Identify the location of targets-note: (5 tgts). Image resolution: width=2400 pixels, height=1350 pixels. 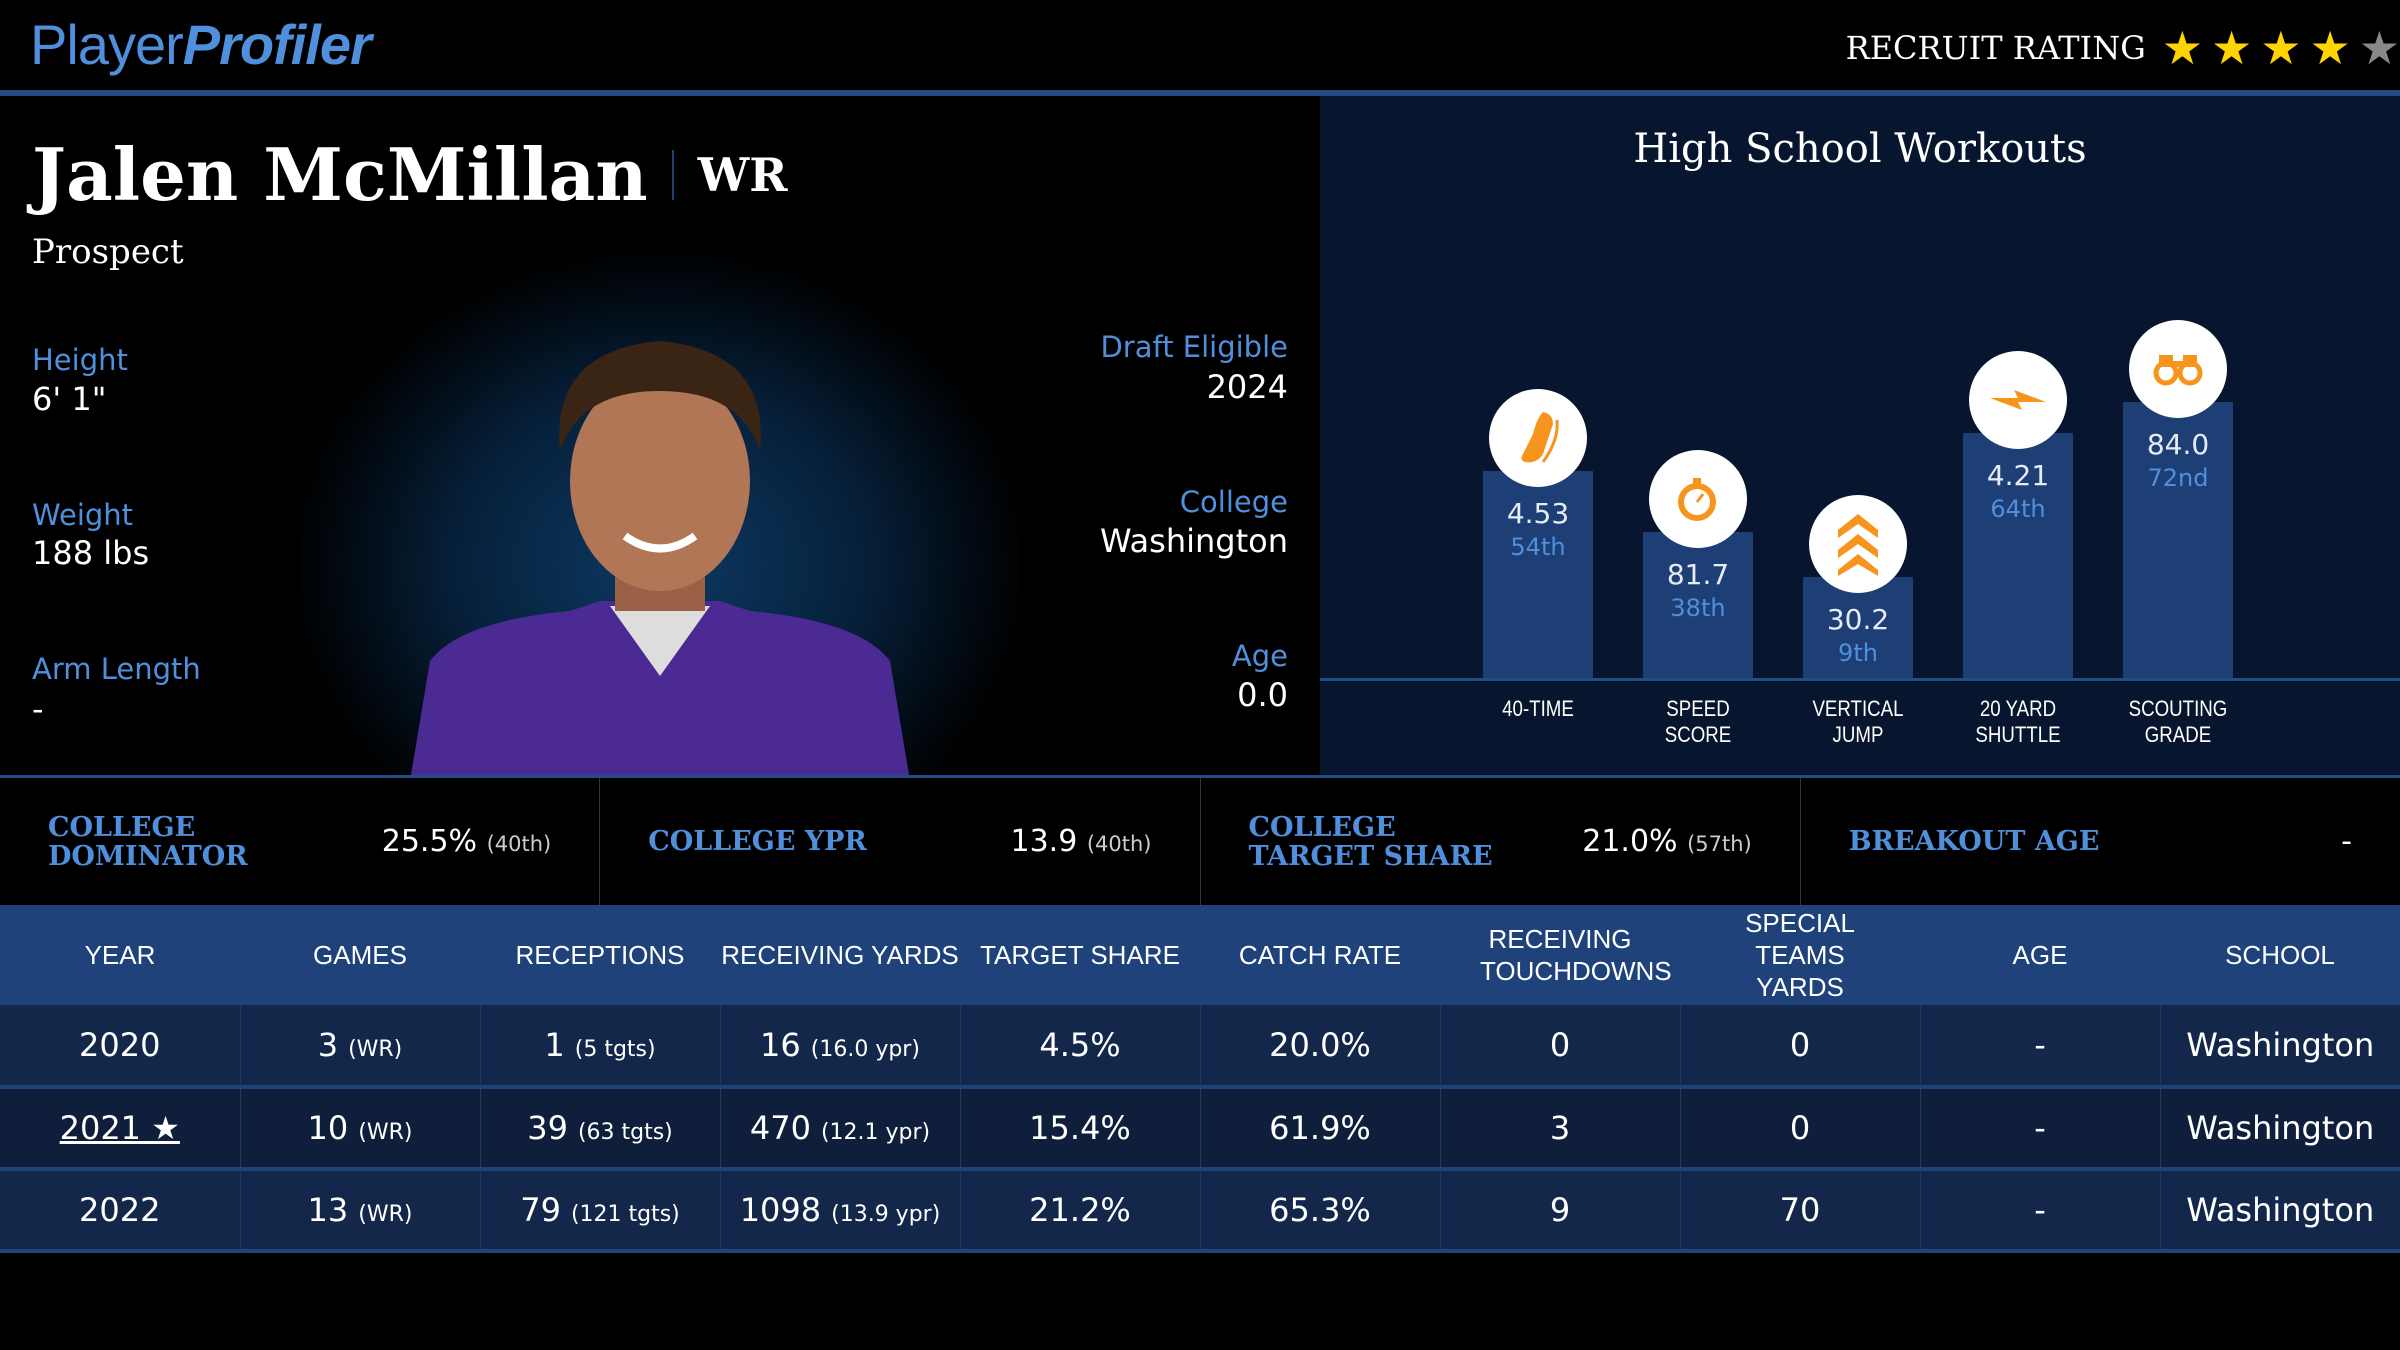
(615, 1049).